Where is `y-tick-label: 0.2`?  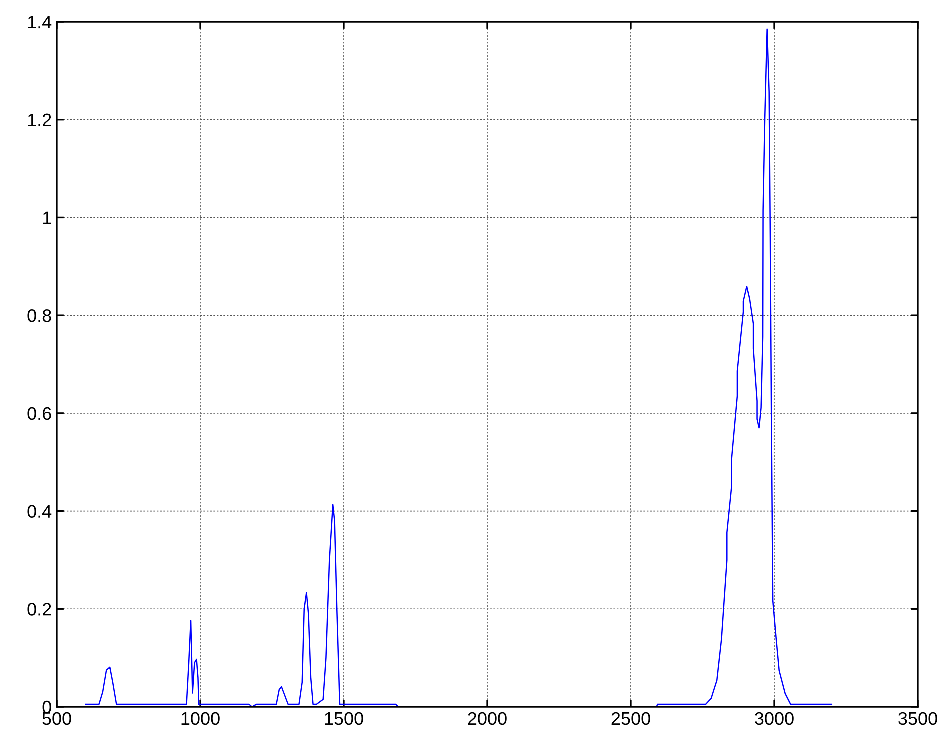 y-tick-label: 0.2 is located at coordinates (40, 609).